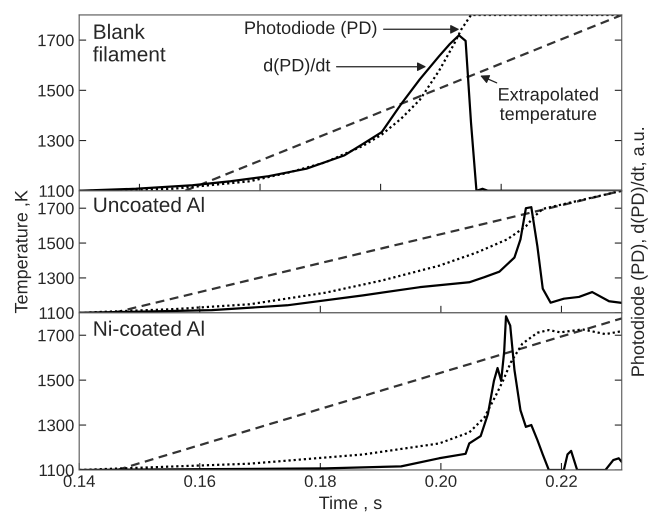  Describe the element at coordinates (200, 481) in the screenshot. I see `x-tick-label: 0.16` at that location.